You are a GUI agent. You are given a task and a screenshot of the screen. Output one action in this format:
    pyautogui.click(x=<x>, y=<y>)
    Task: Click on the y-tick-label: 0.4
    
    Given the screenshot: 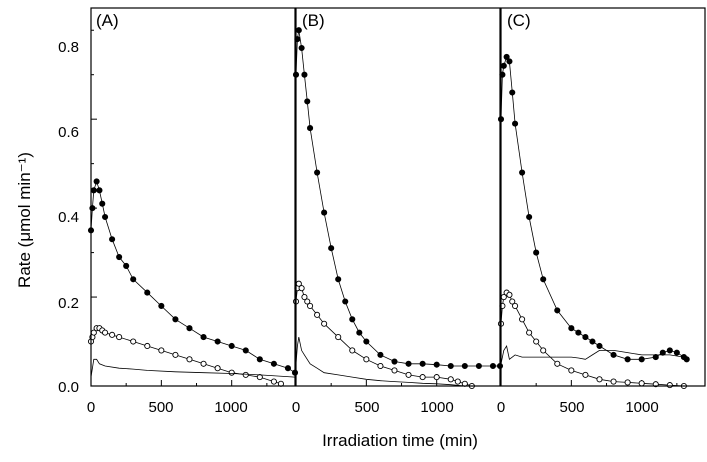 What is the action you would take?
    pyautogui.click(x=68, y=217)
    